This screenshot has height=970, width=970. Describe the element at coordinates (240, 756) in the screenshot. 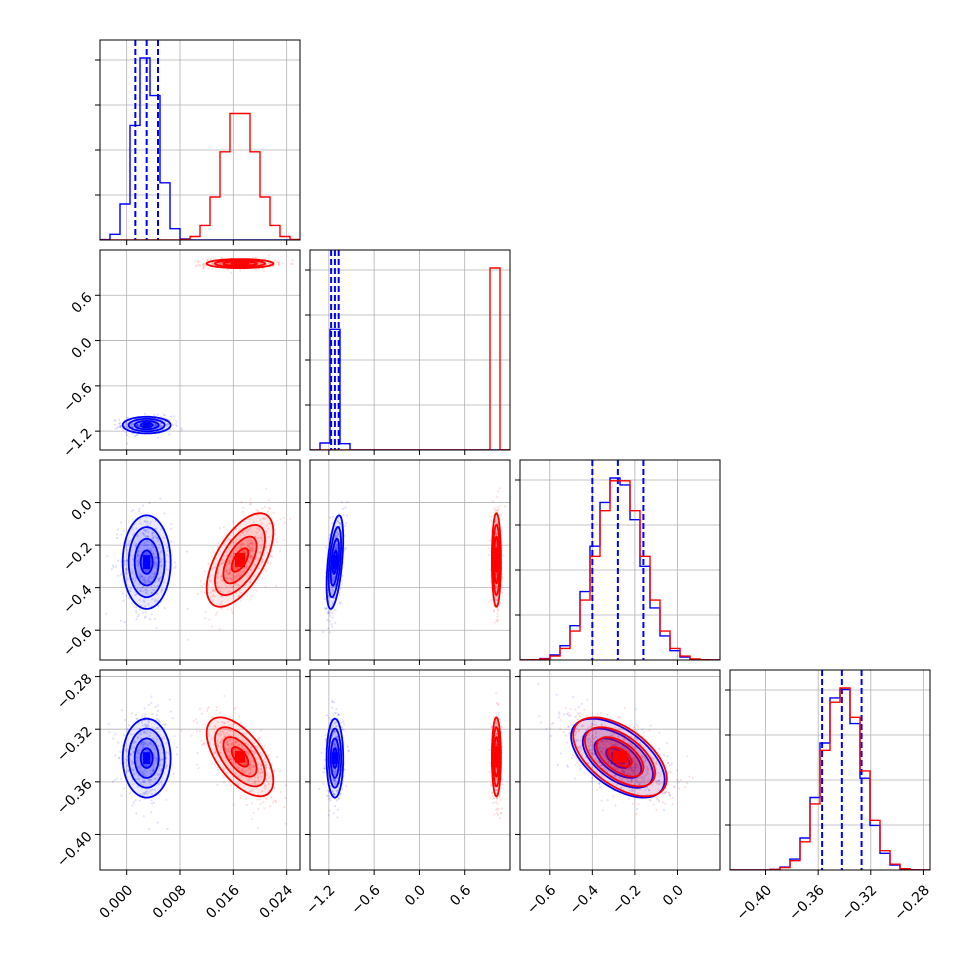

I see `density-peak` at that location.